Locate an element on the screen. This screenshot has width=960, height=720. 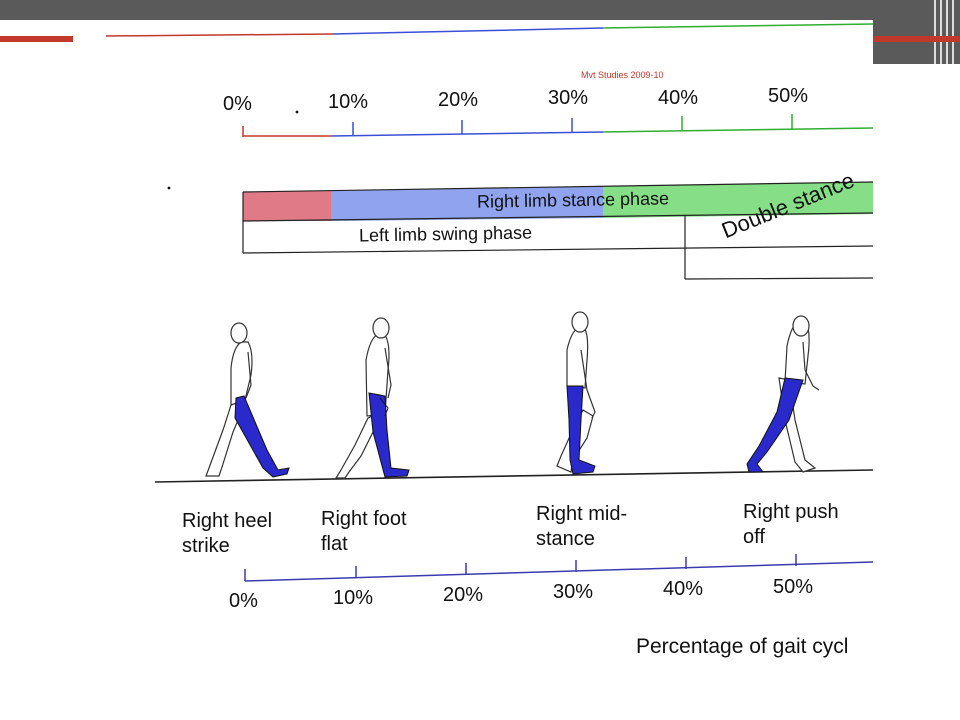
top-tick-label: 50% is located at coordinates (788, 96).